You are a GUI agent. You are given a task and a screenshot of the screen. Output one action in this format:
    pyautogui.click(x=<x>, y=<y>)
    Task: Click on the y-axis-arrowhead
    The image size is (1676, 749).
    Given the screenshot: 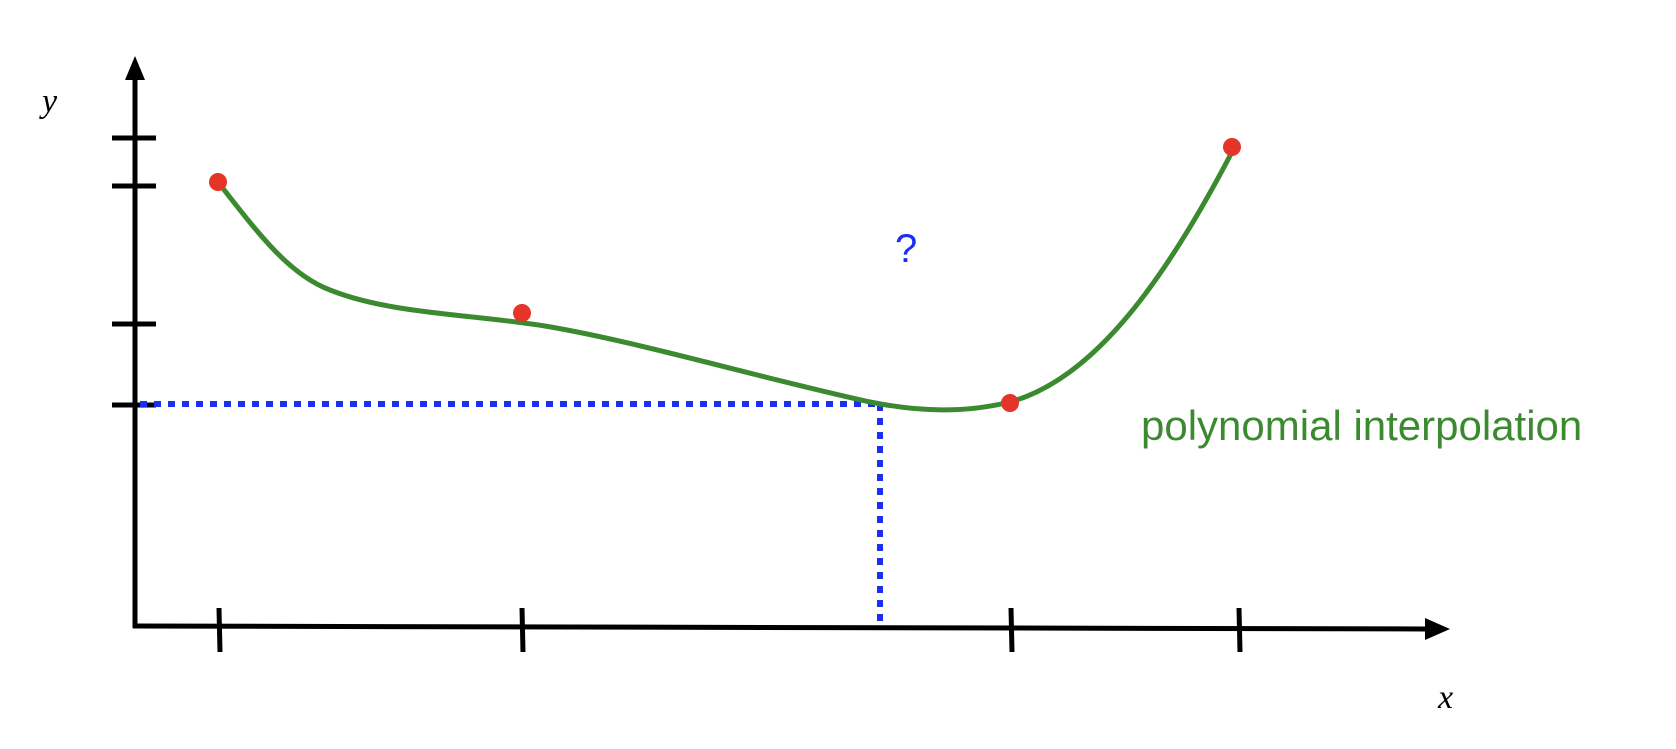 What is the action you would take?
    pyautogui.click(x=135, y=68)
    